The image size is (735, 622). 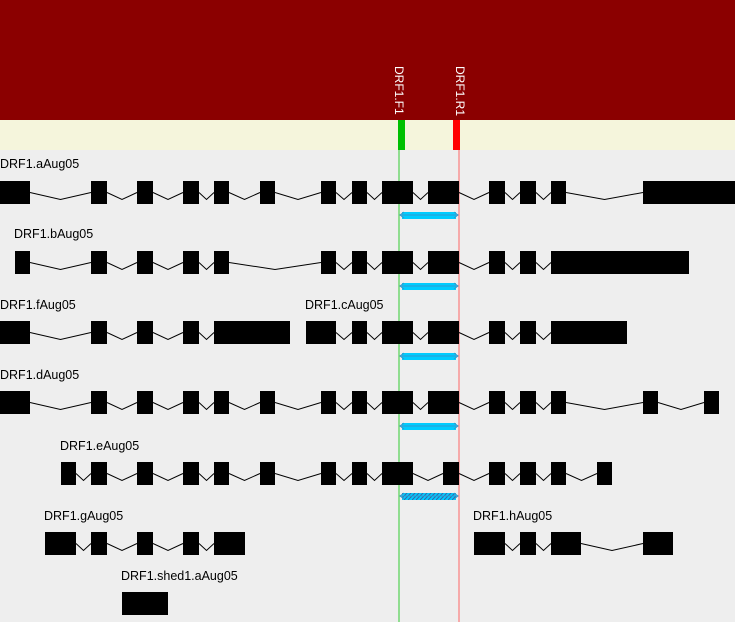 I want to click on transcript-label-shed1: DRF1.shed1.aAug05, so click(x=179, y=576).